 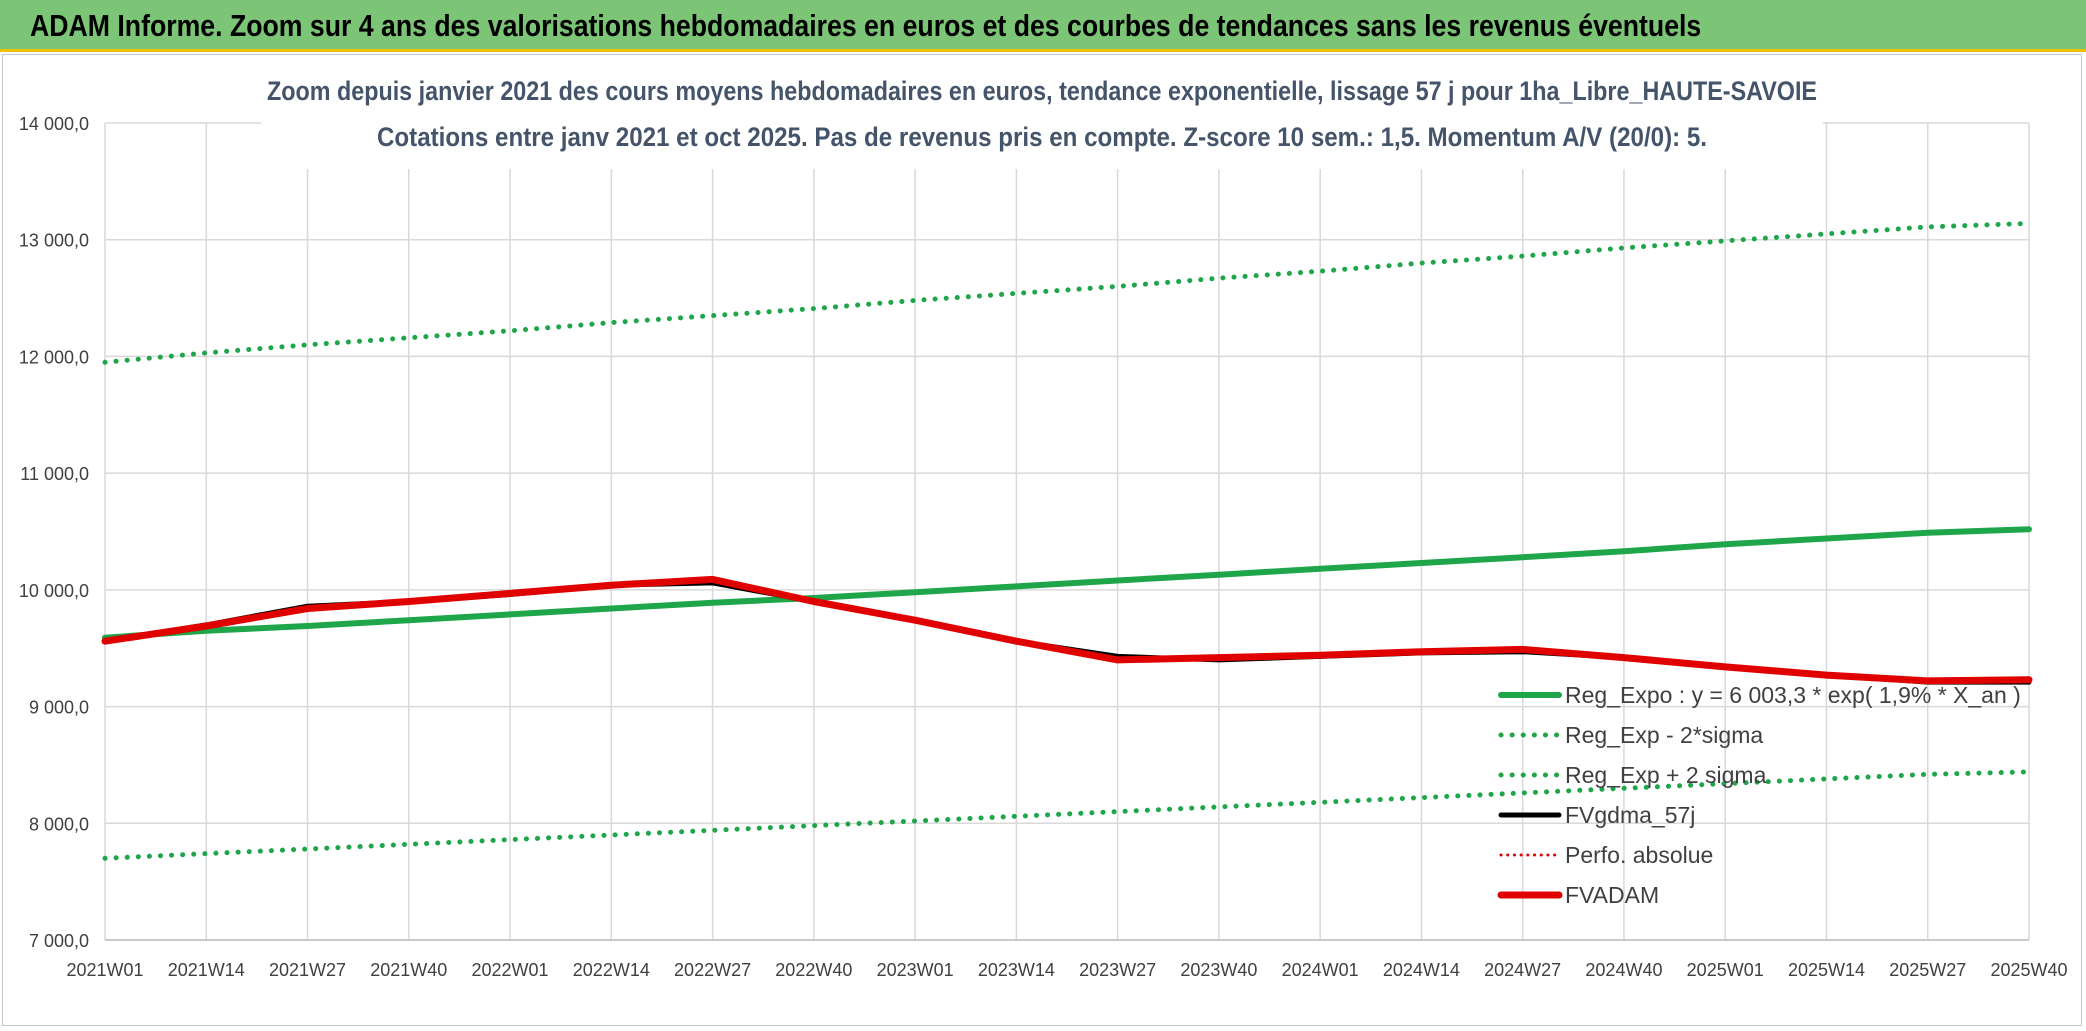 I want to click on x-tick-label: 2021W14, so click(x=206, y=970).